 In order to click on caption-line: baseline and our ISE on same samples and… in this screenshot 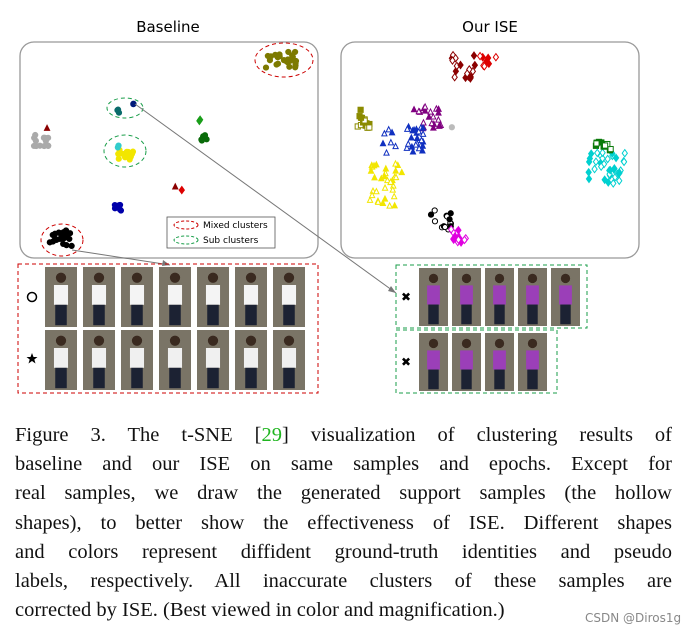, I will do `click(343, 464)`.